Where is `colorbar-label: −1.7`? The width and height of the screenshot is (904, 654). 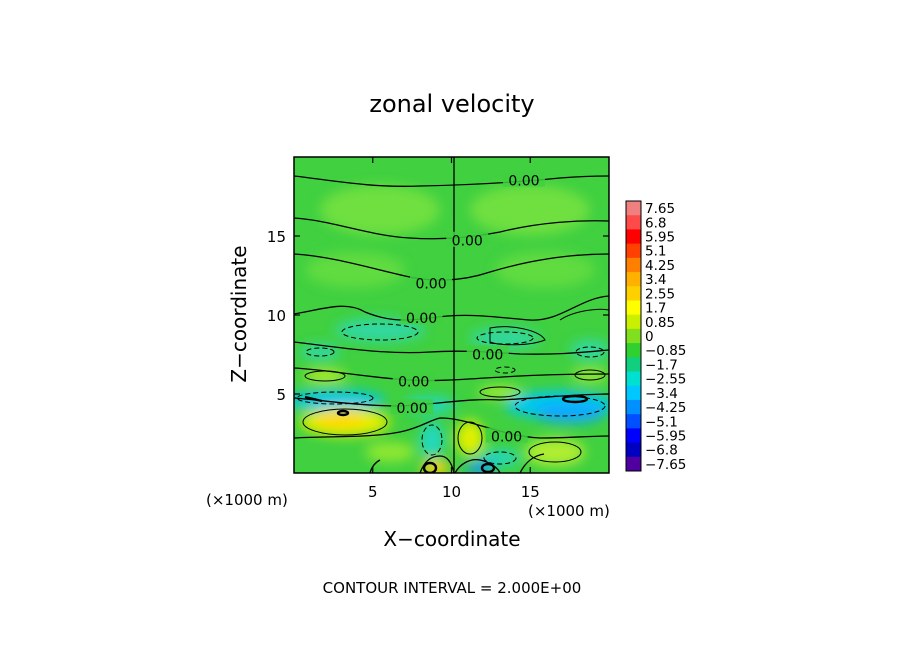
colorbar-label: −1.7 is located at coordinates (661, 365).